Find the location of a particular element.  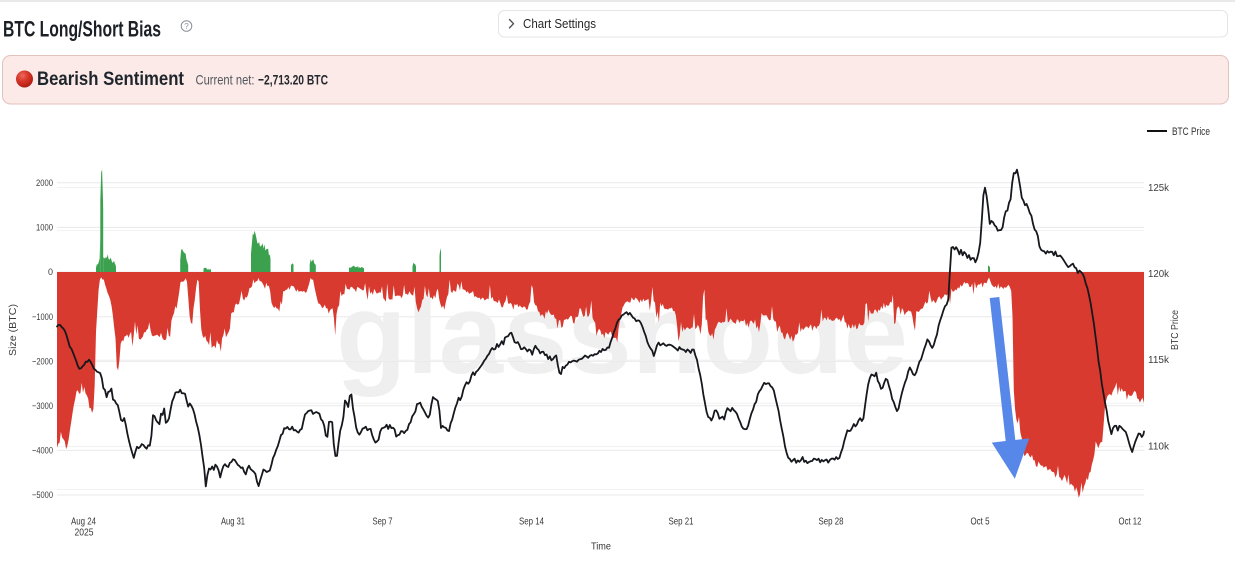

svg-text: −1000 is located at coordinates (42, 317).